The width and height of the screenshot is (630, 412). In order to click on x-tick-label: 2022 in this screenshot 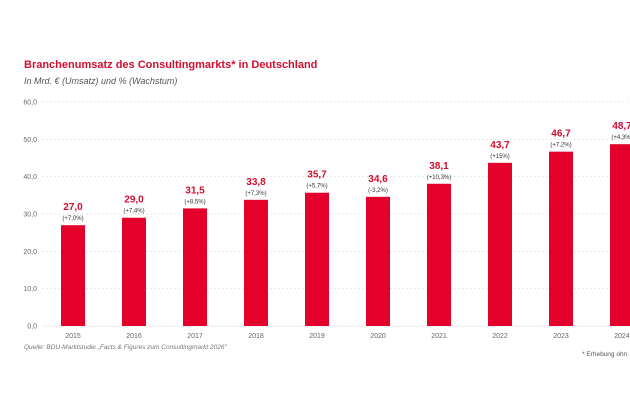, I will do `click(500, 336)`.